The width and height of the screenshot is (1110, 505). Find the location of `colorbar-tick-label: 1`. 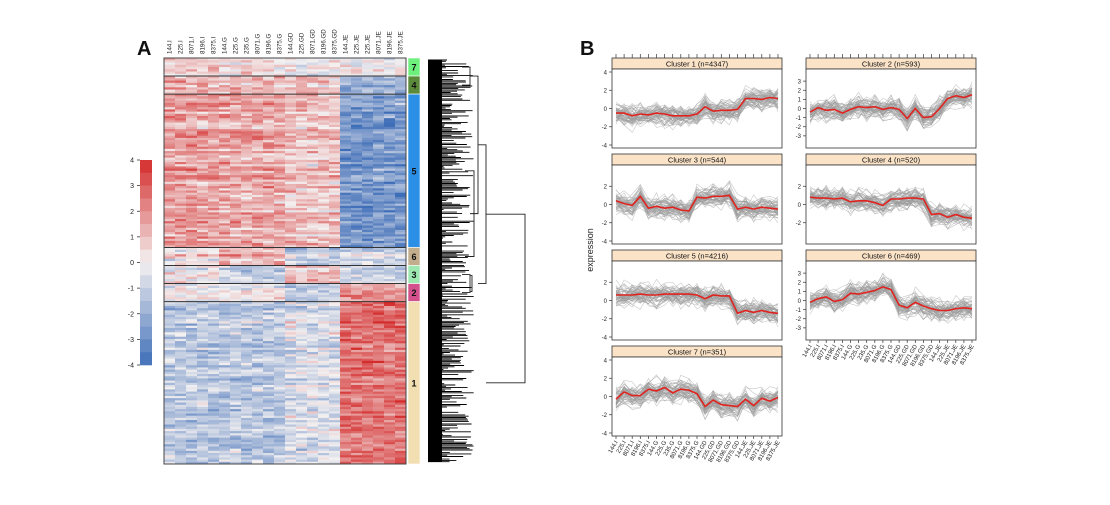

colorbar-tick-label: 1 is located at coordinates (132, 237).